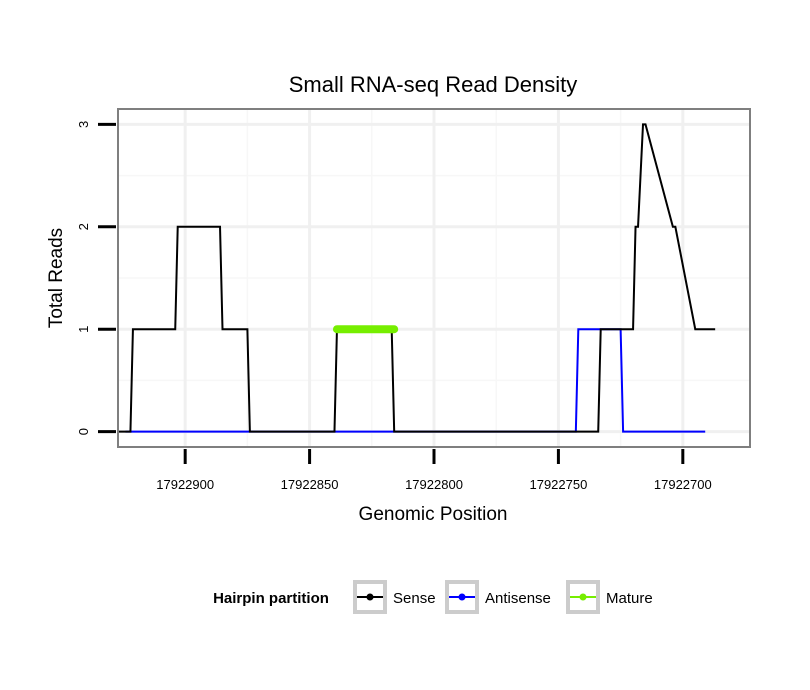 Image resolution: width=810 pixels, height=690 pixels. Describe the element at coordinates (434, 470) in the screenshot. I see `x-axis: 17922900 17922850 17922800 17922750 17922700` at that location.